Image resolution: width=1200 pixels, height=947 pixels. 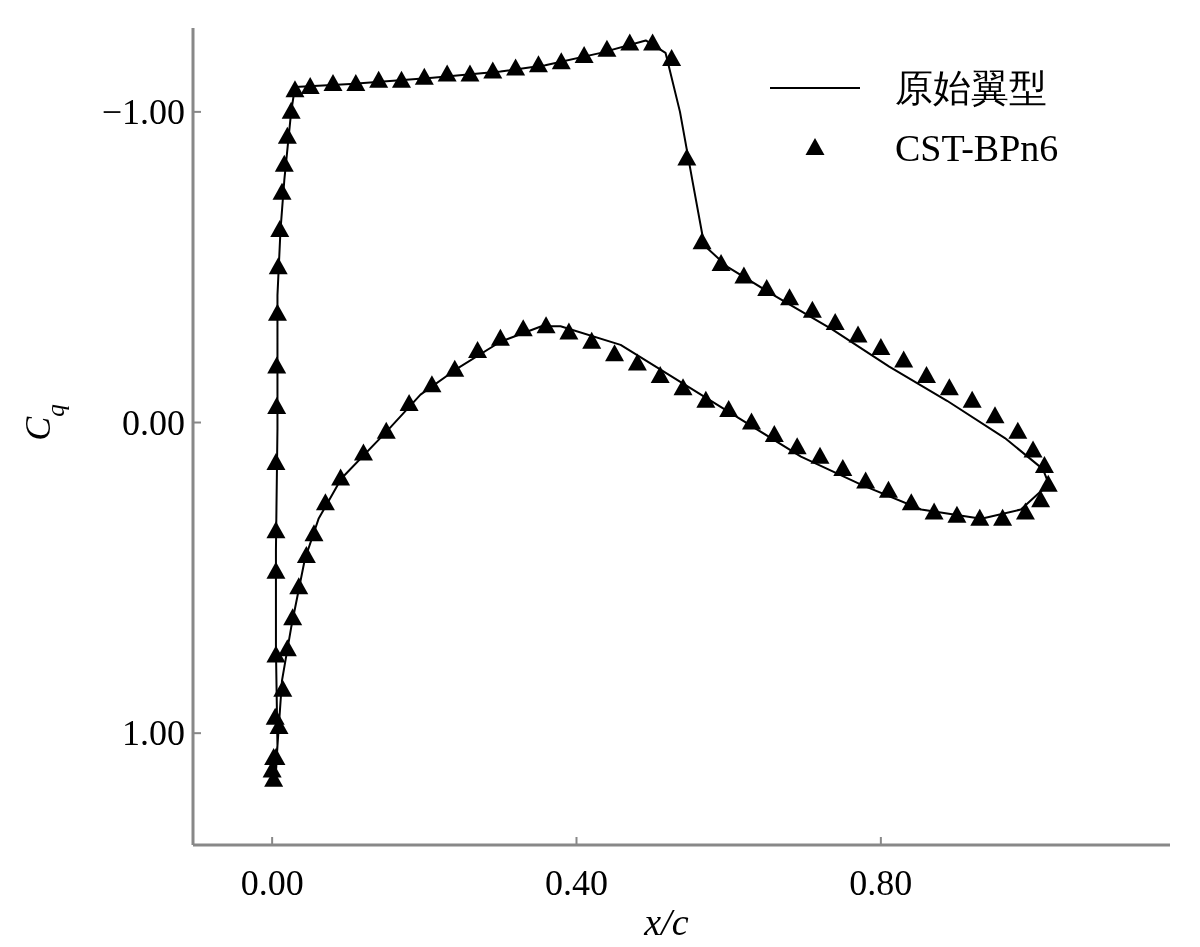 I want to click on x-tick-label: 0.00, so click(x=272, y=883).